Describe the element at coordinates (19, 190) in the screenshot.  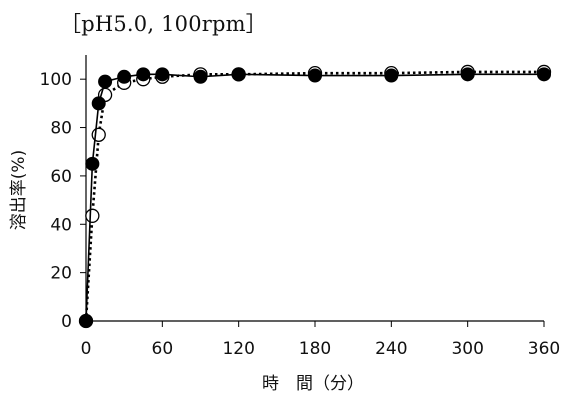
I see `y-axis-label: 溶出率(%)` at that location.